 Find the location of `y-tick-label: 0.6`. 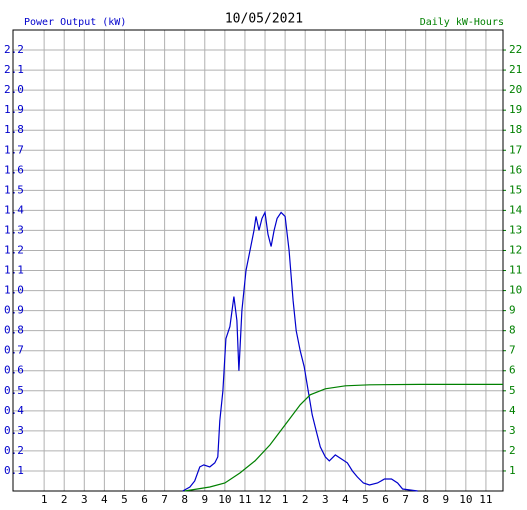

y-tick-label: 0.6 is located at coordinates (14, 370).